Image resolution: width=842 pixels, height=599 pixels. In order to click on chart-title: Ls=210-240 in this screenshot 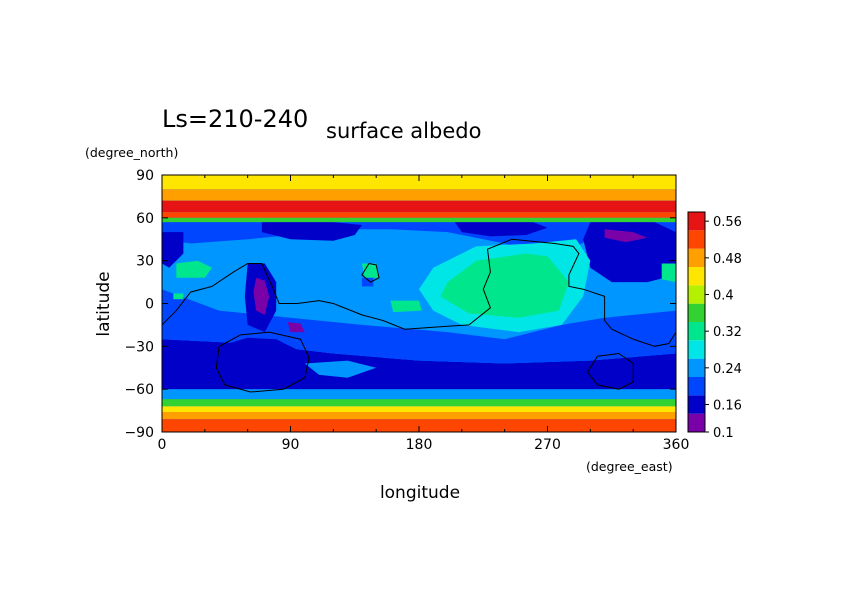, I will do `click(235, 119)`.